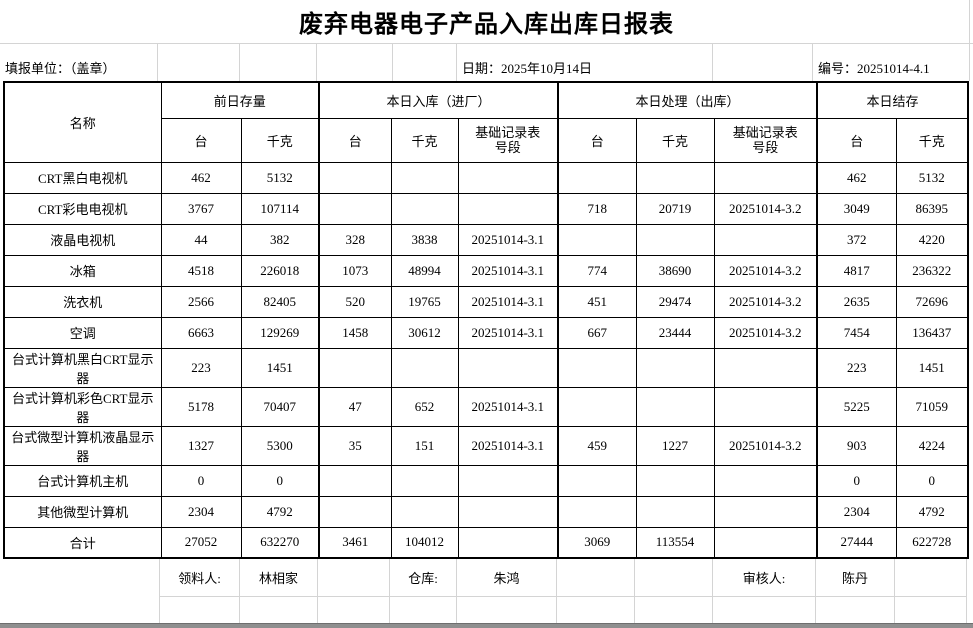 The width and height of the screenshot is (973, 628). Describe the element at coordinates (675, 270) in the screenshot. I see `cell-out-kg: 38690` at that location.